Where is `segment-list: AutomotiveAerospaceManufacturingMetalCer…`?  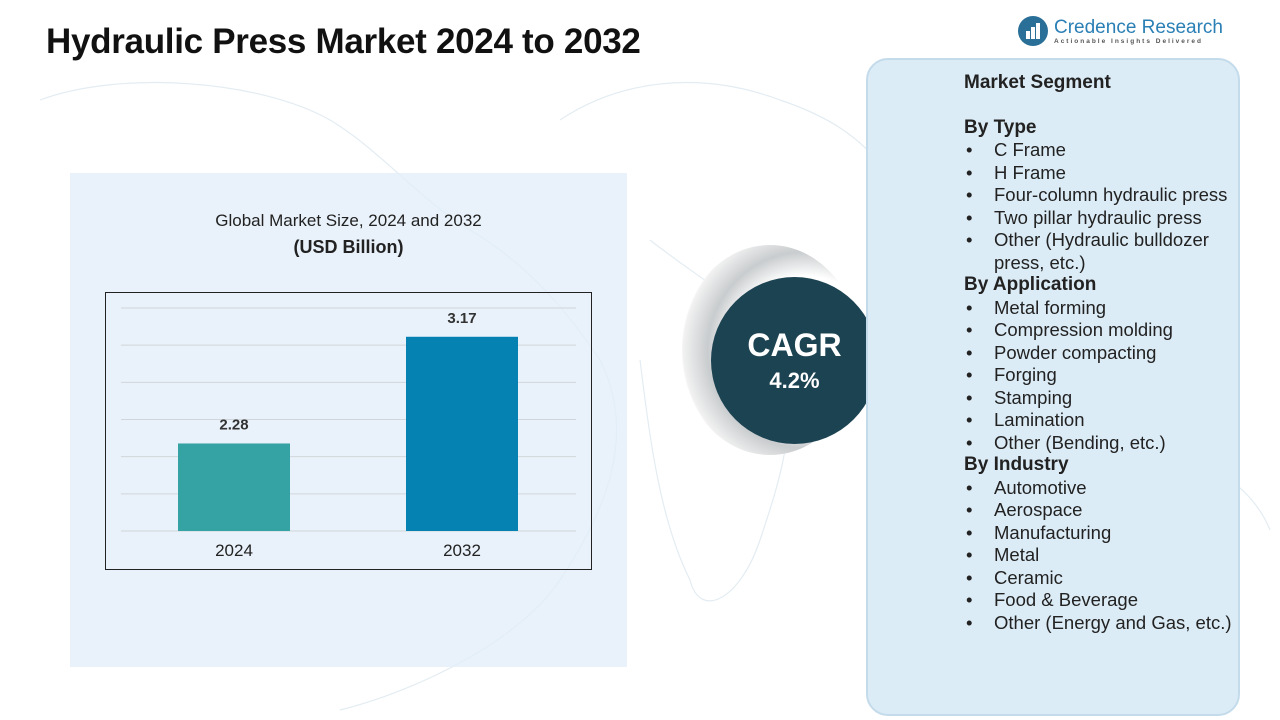
segment-list: AutomotiveAerospaceManufacturingMetalCer… is located at coordinates (1101, 556).